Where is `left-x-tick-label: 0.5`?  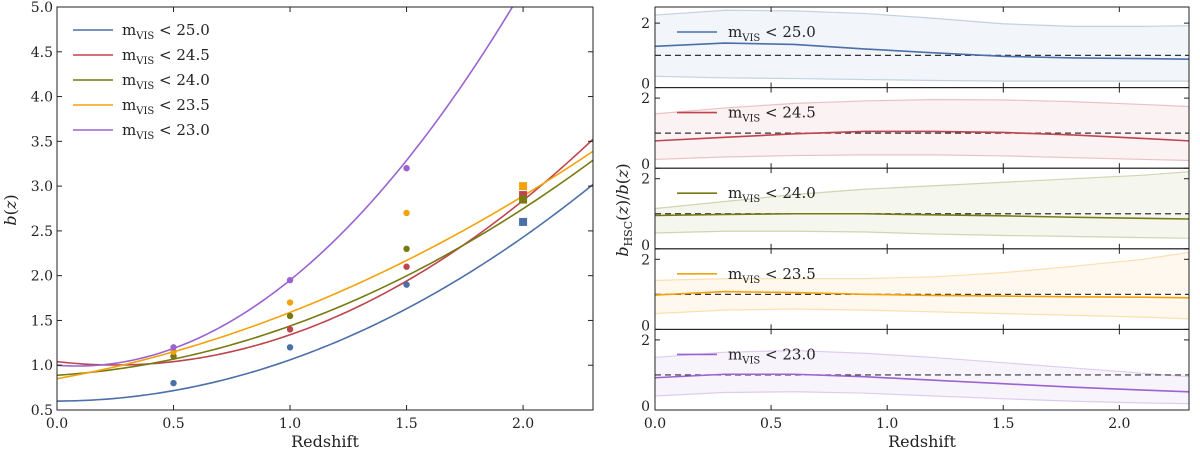 left-x-tick-label: 0.5 is located at coordinates (173, 424).